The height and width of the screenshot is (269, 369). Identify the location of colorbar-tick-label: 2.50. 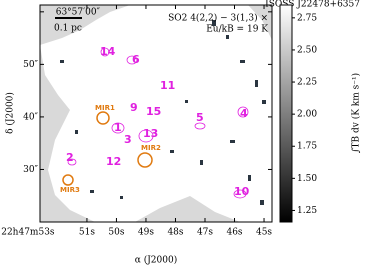
(307, 50).